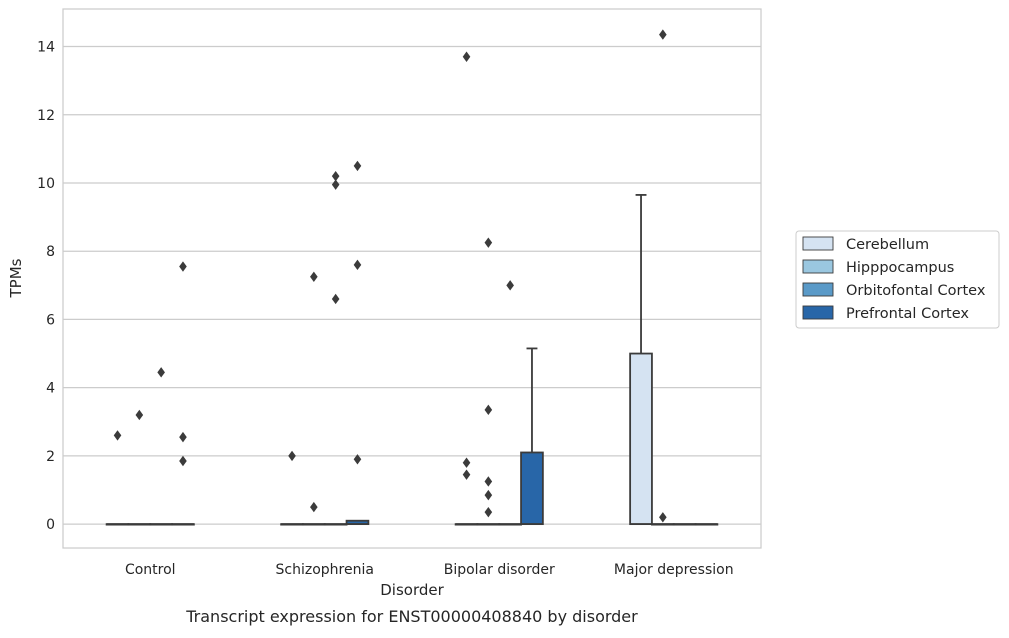  I want to click on x-tick-label: Schizophrenia, so click(325, 570).